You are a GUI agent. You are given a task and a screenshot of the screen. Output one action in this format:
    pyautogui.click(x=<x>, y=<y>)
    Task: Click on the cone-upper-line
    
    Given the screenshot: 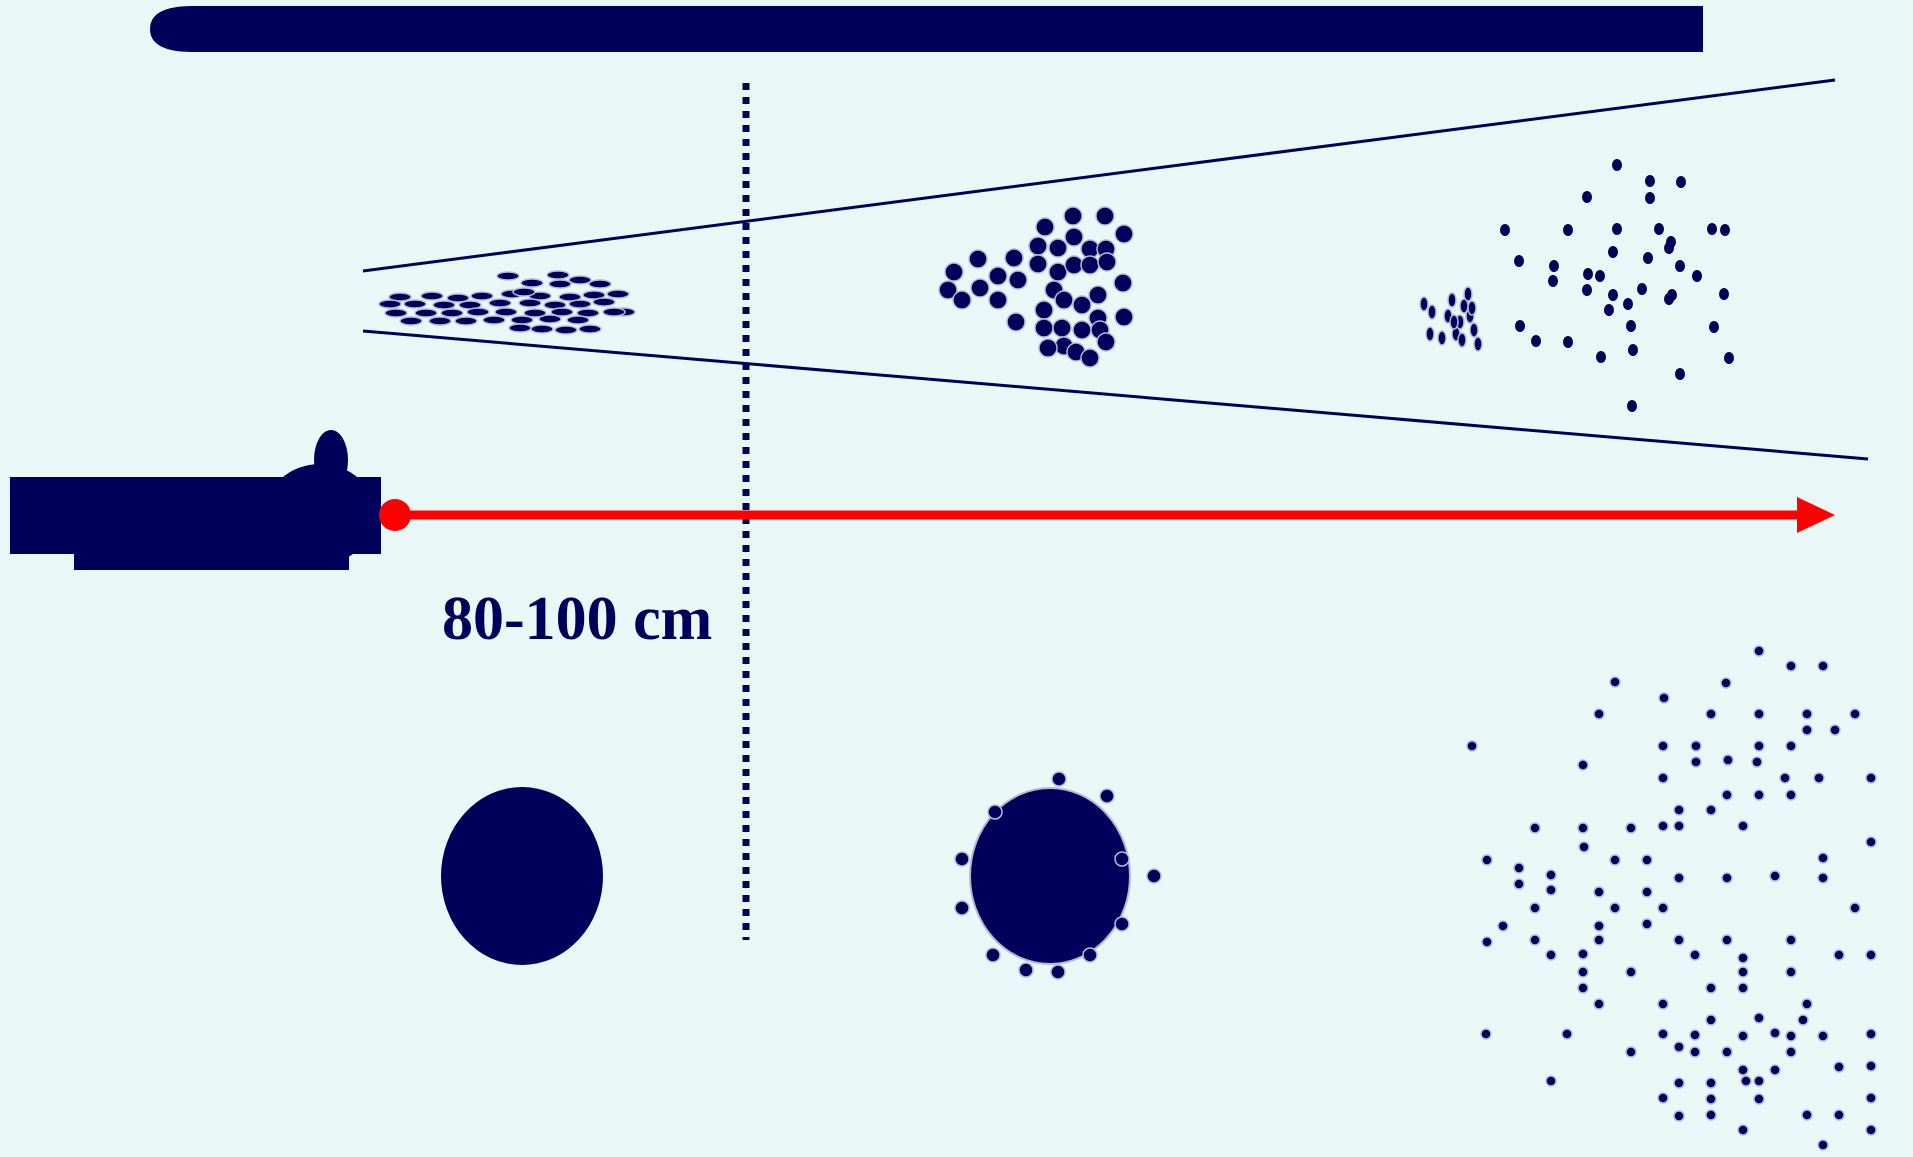 What is the action you would take?
    pyautogui.click(x=1099, y=175)
    